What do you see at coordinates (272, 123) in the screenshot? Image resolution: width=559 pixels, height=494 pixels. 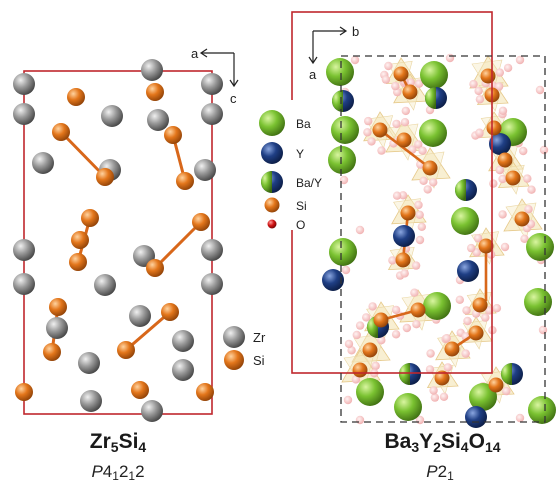 I see `legend-ba-swatch` at bounding box center [272, 123].